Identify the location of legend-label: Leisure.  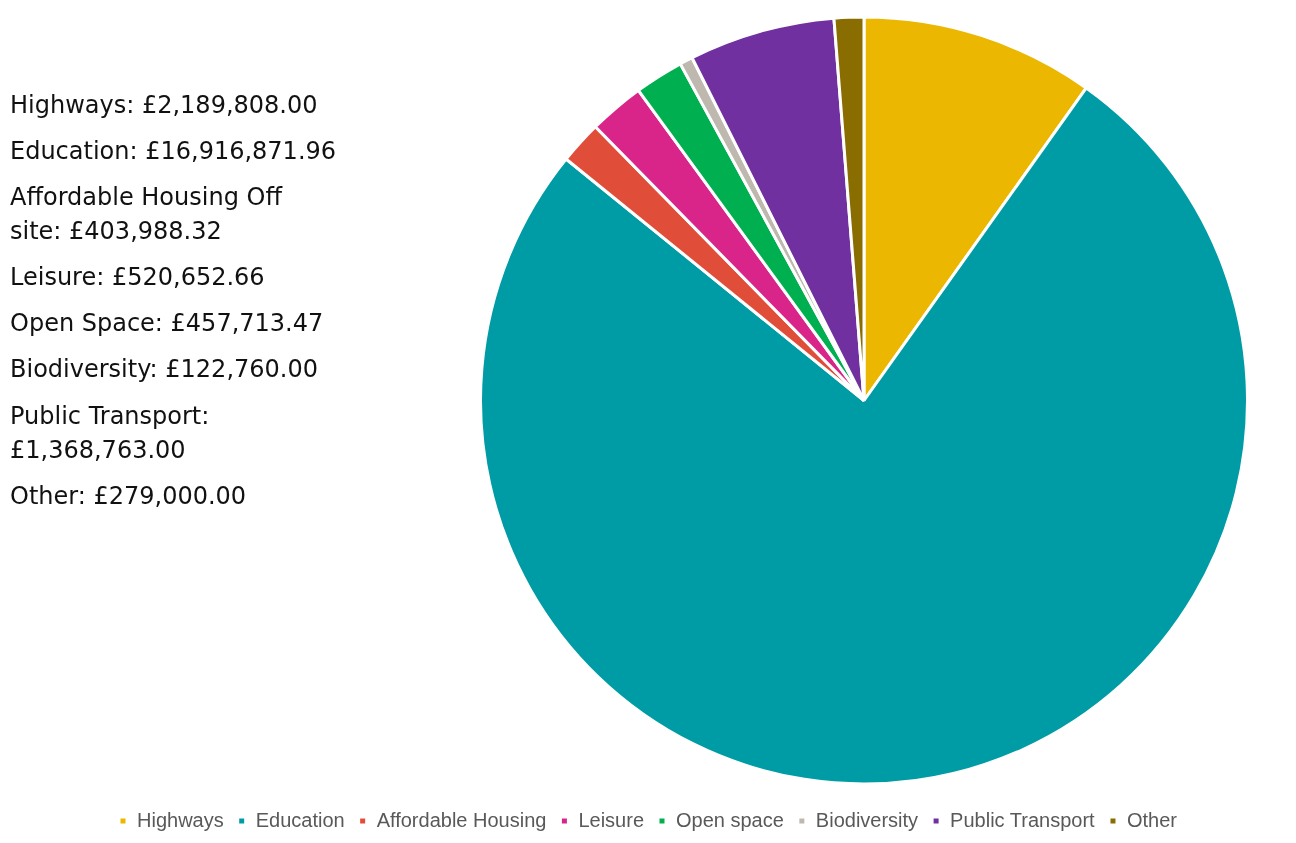
(611, 819).